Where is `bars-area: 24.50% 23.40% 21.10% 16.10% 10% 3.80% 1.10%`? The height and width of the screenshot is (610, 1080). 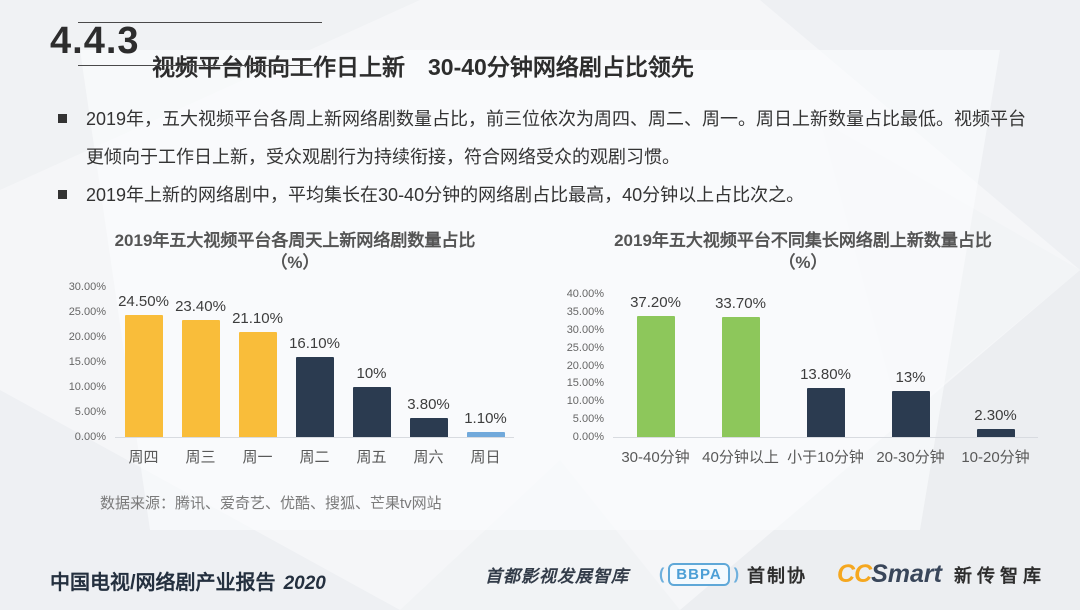 bars-area: 24.50% 23.40% 21.10% 16.10% 10% 3.80% 1.10% is located at coordinates (314, 362).